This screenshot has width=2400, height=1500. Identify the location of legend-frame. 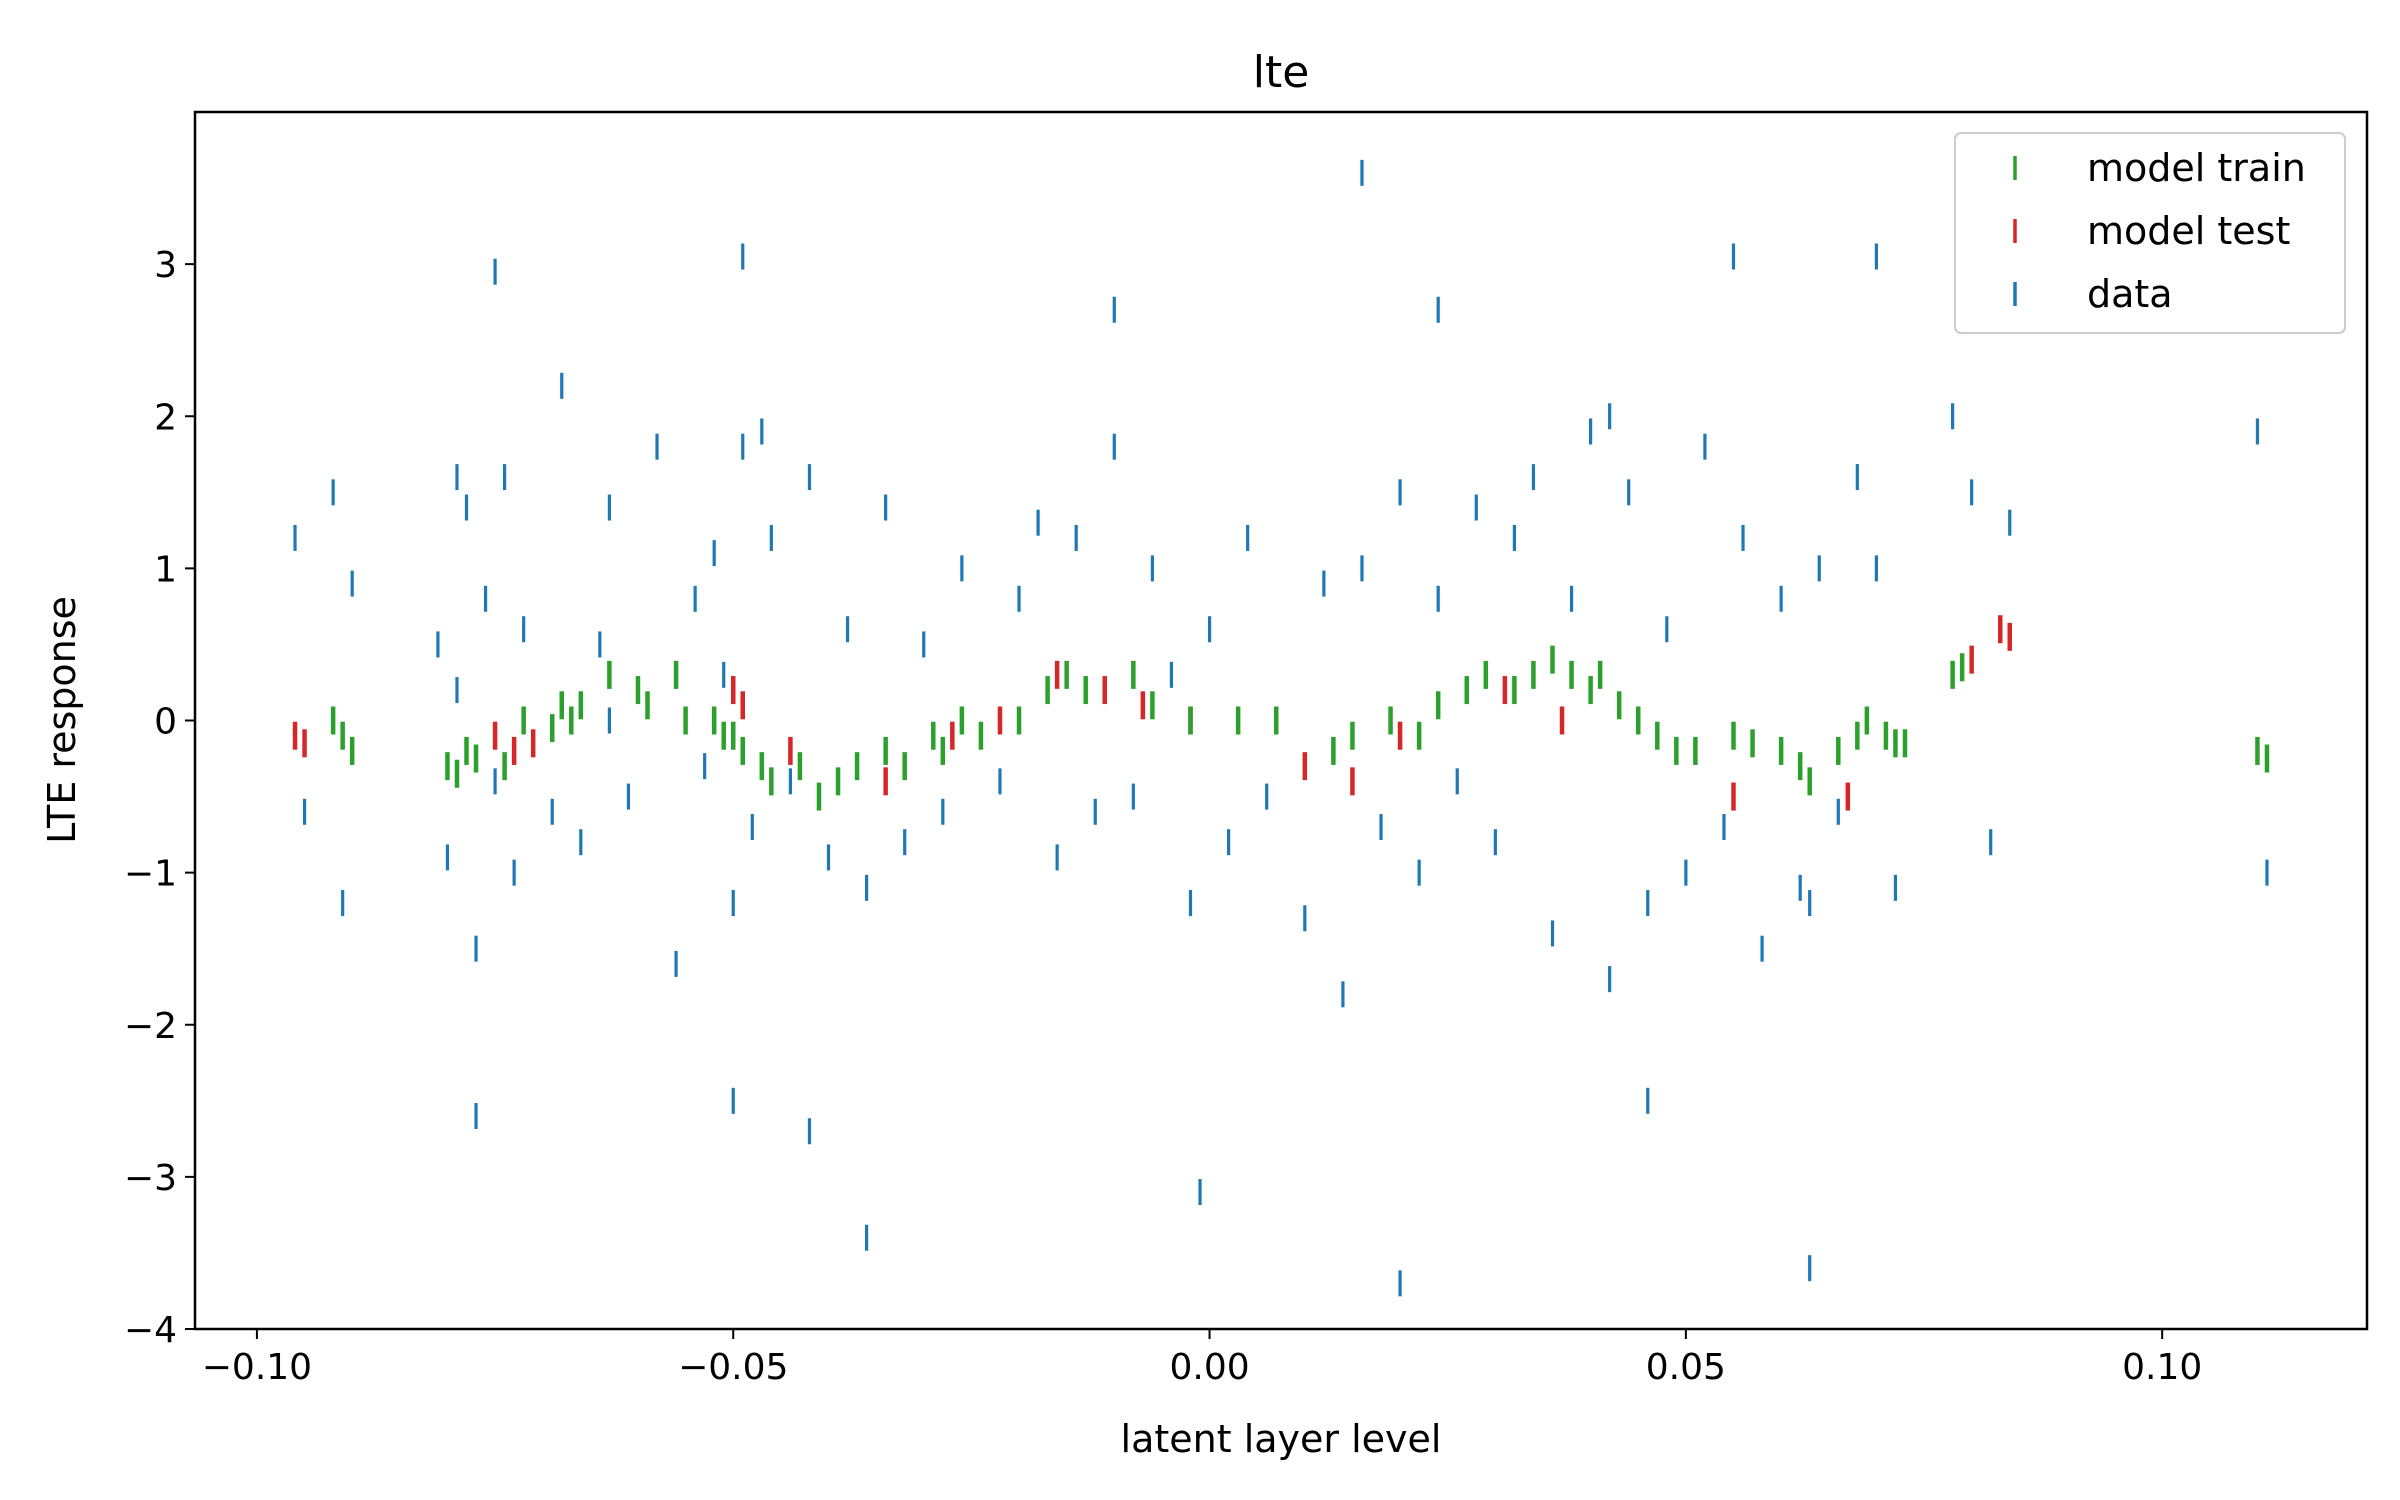
(2150, 233).